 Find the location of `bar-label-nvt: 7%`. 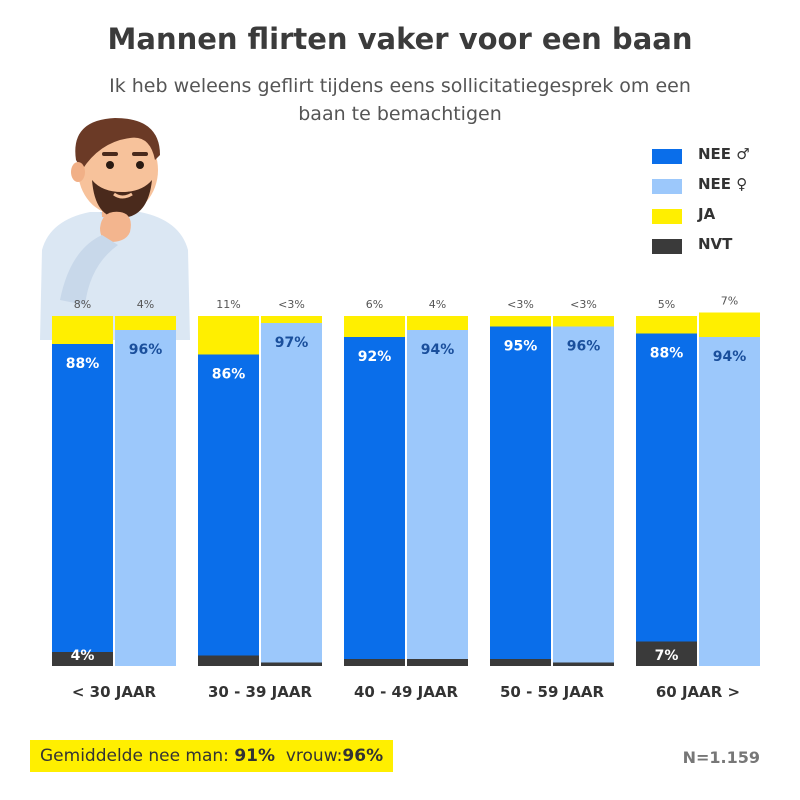

bar-label-nvt: 7% is located at coordinates (667, 656).